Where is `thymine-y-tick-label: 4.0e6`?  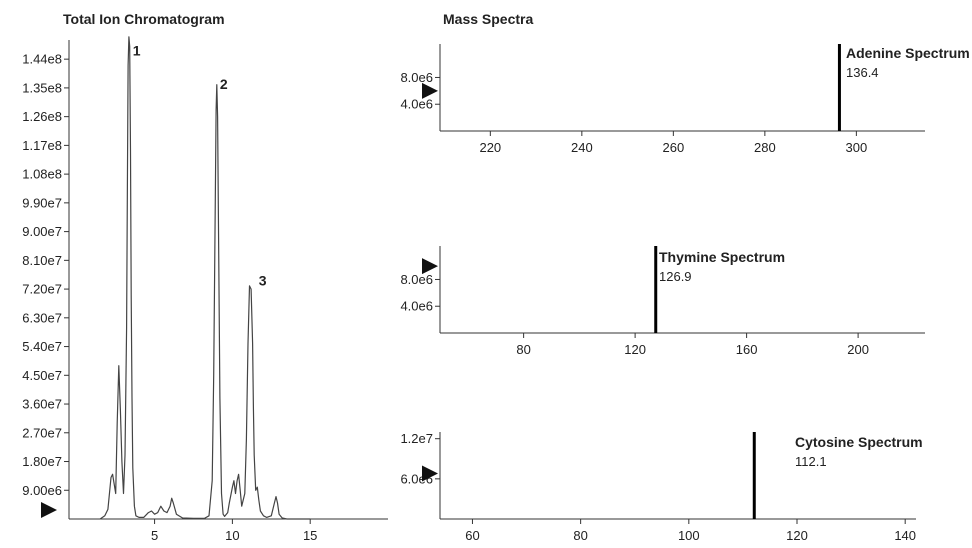 thymine-y-tick-label: 4.0e6 is located at coordinates (416, 306).